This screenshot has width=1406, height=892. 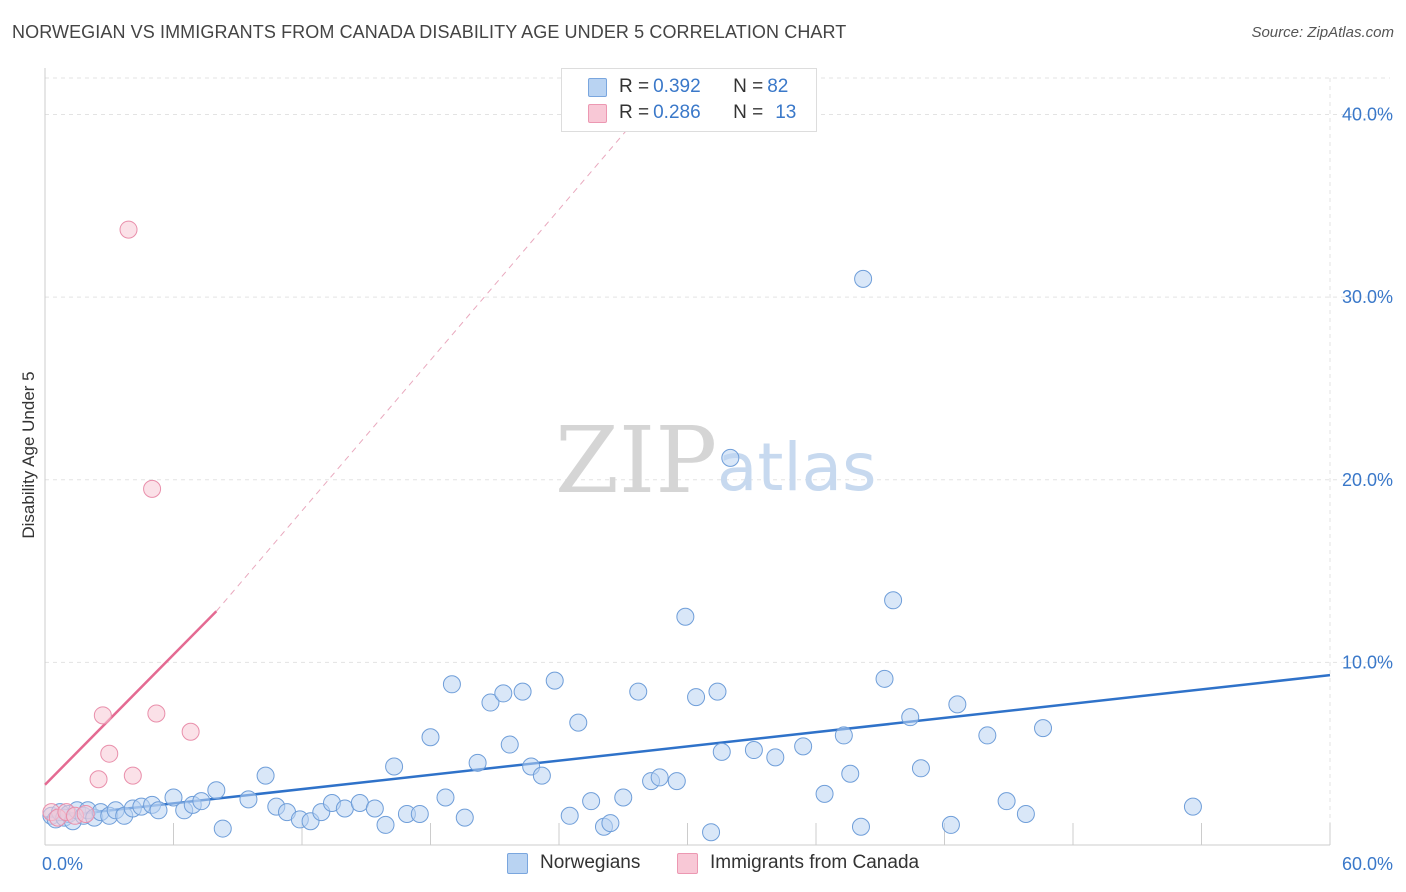 I want to click on trendline-norwegians, so click(x=687, y=746).